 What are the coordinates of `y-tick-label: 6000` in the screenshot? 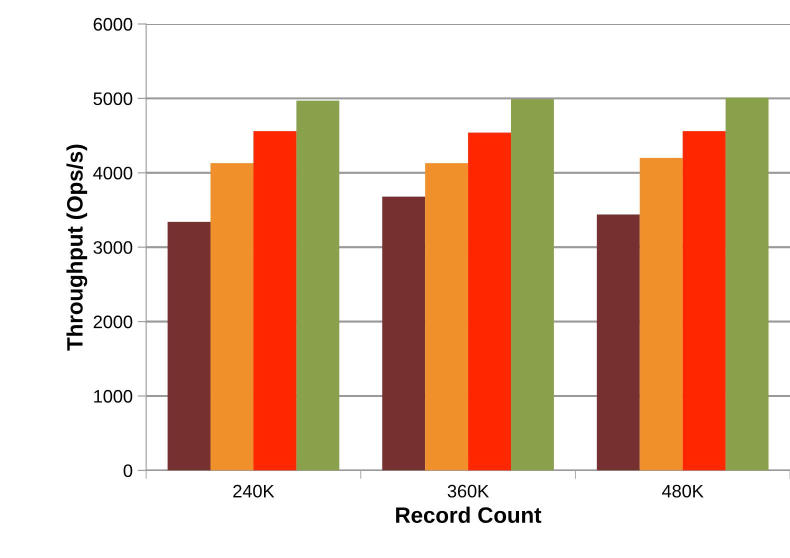 It's located at (113, 24).